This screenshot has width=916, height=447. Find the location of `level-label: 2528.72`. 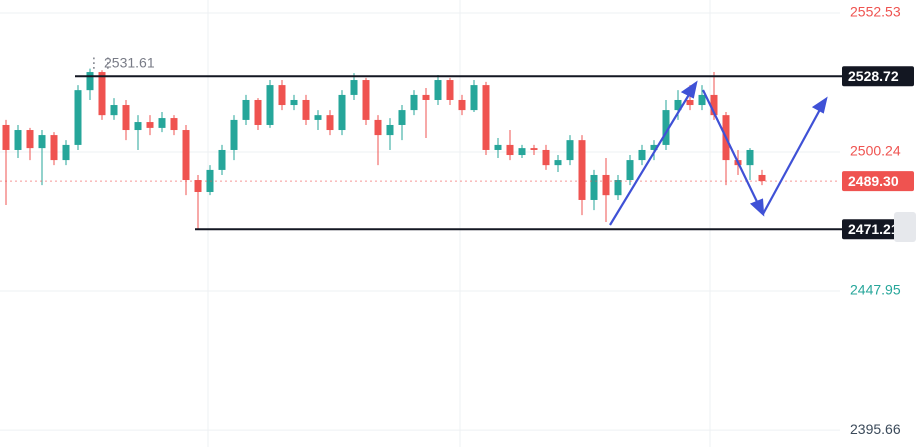

level-label: 2528.72 is located at coordinates (873, 76).